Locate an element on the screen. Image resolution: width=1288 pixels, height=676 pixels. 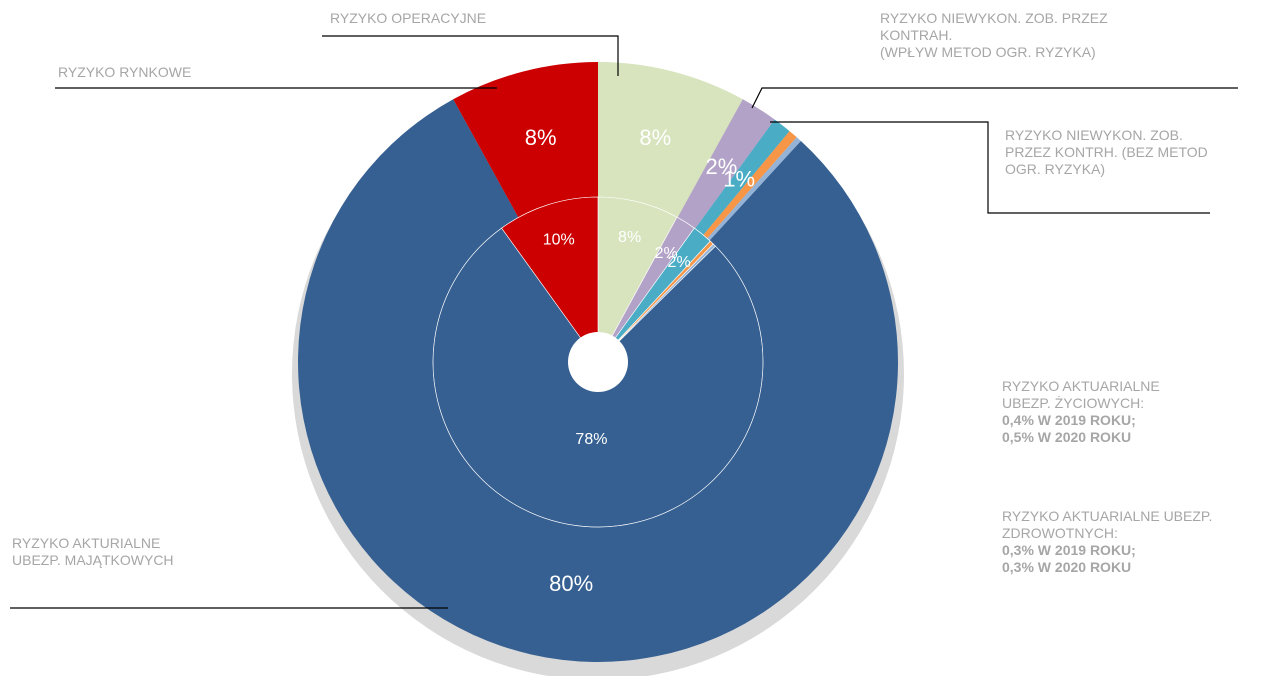
category-label: RYZYKO AKTUARIALNE UBEZP. ZDROWOTNYCH: is located at coordinates (1107, 524).